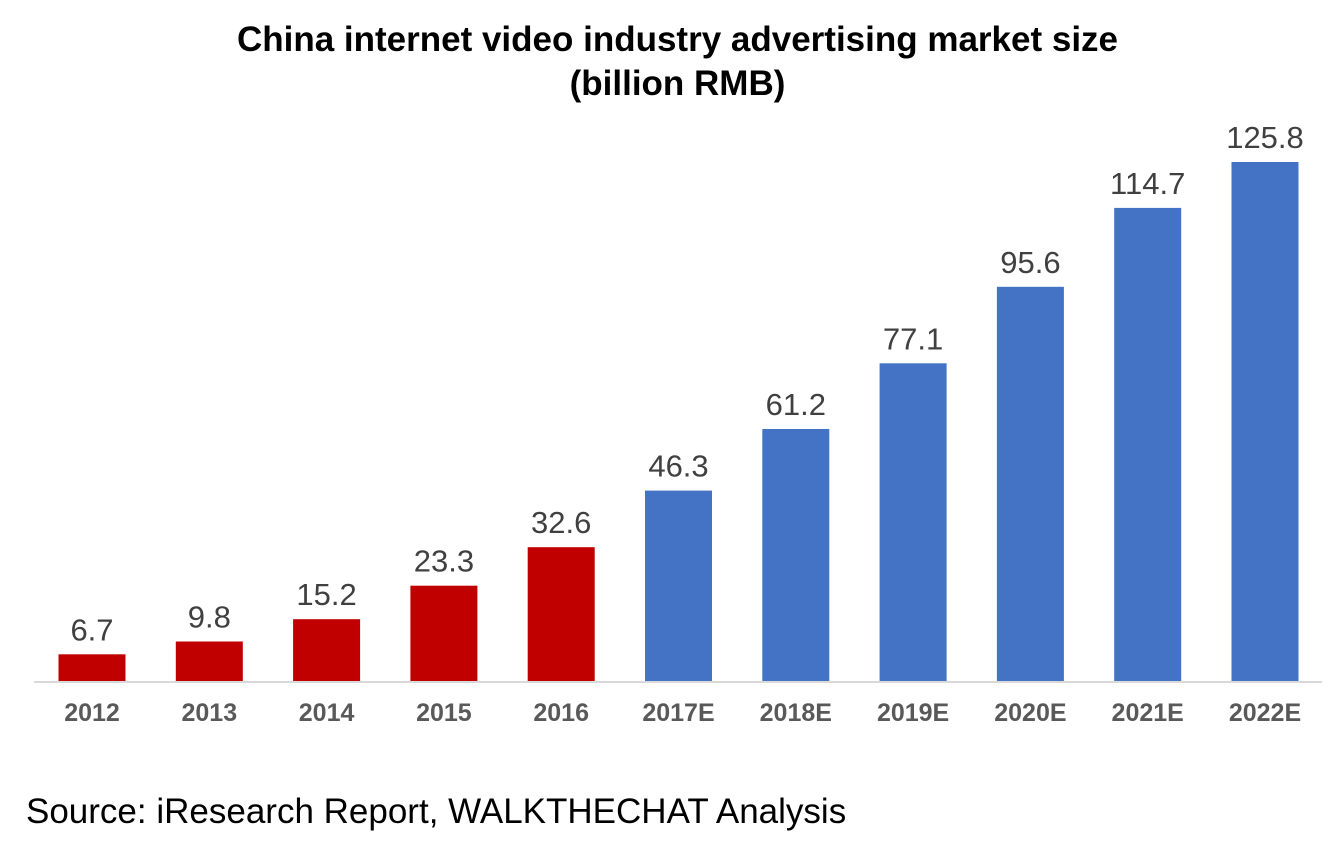  I want to click on value-label-2017E: 46.3, so click(678, 466).